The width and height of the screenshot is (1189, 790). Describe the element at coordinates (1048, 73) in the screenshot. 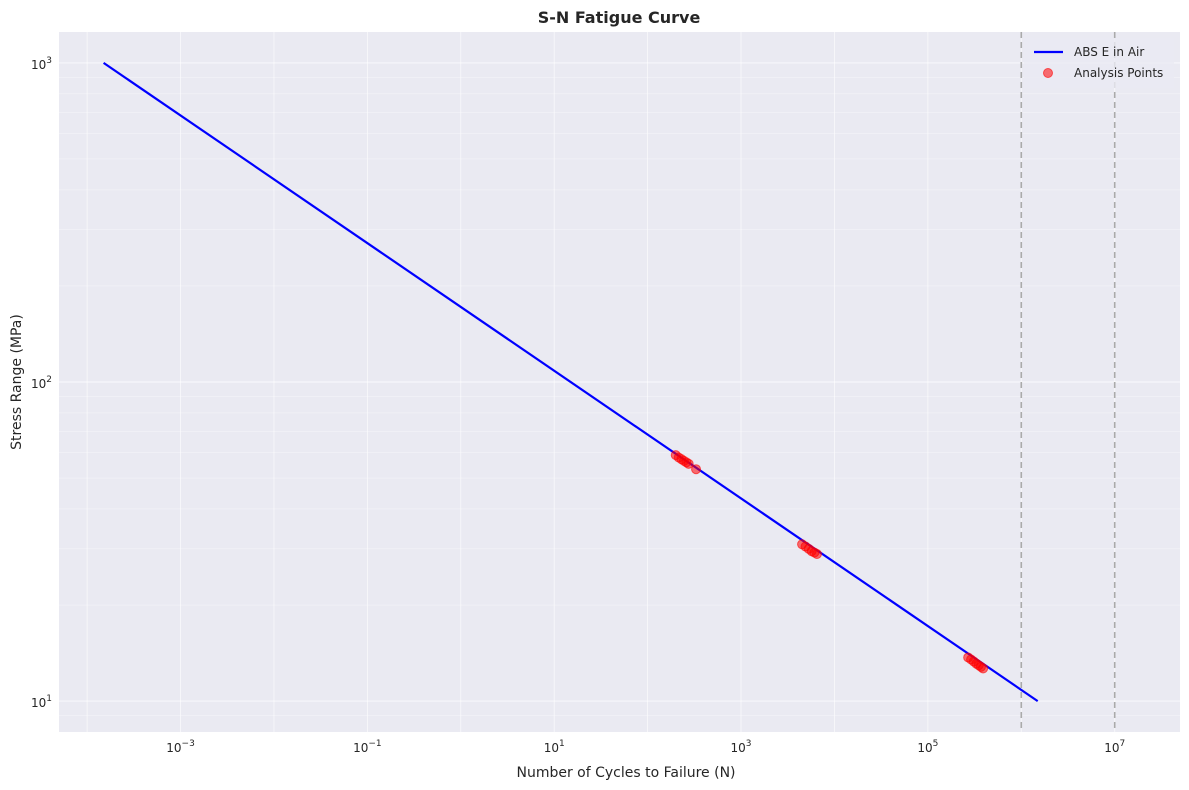

I see `legend-marker-swatch` at that location.